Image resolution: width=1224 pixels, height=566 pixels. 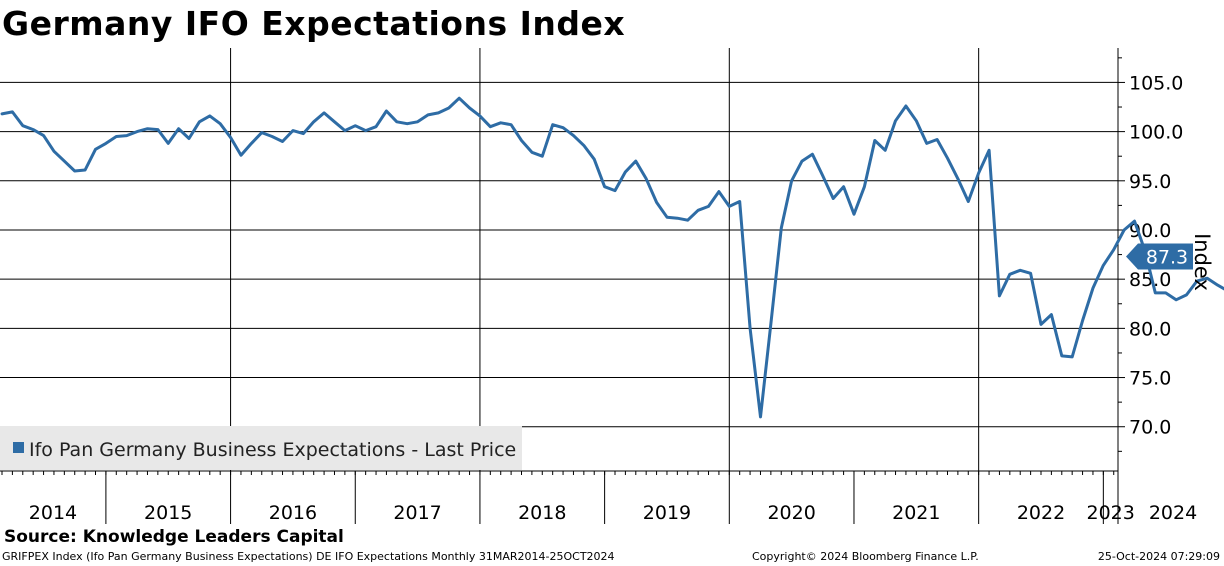 What do you see at coordinates (1150, 329) in the screenshot?
I see `y-tick-label-80.0: 80.0` at bounding box center [1150, 329].